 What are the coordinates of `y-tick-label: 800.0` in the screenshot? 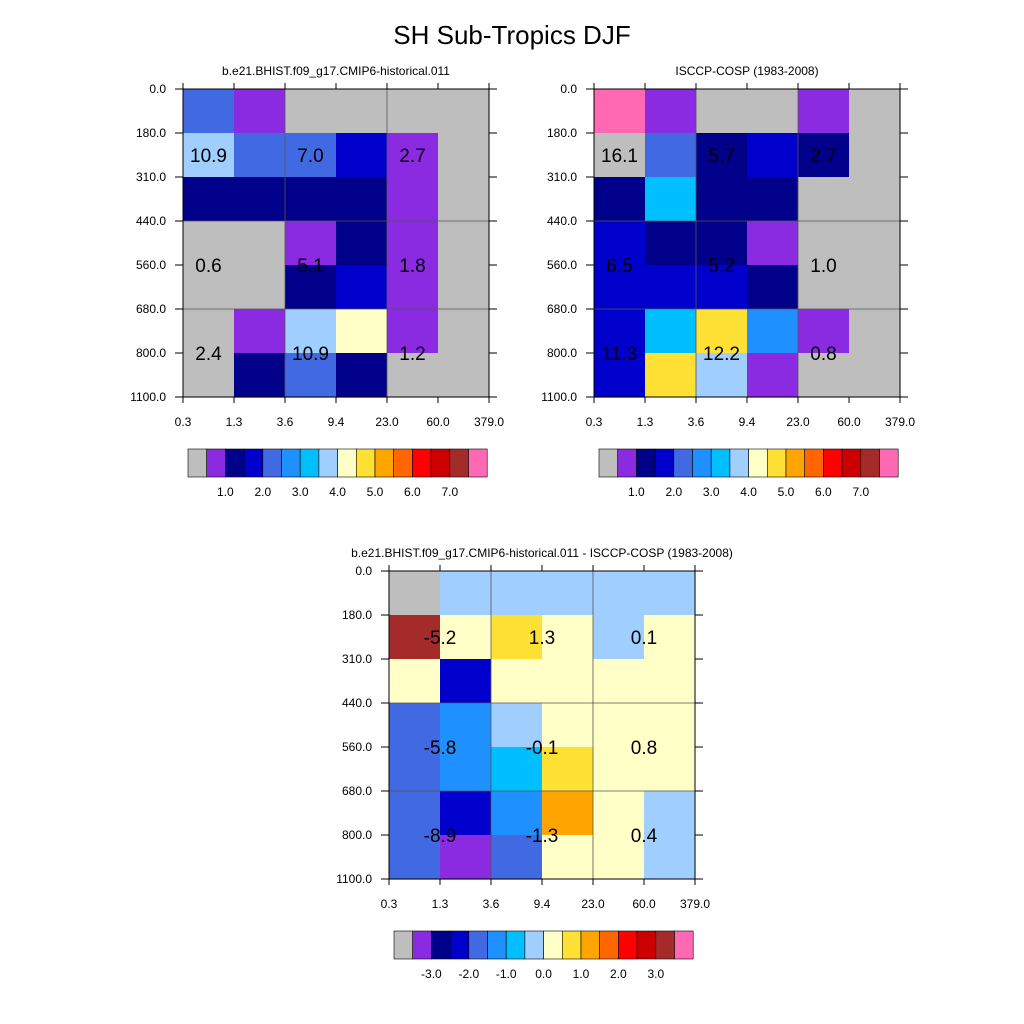 It's located at (357, 835).